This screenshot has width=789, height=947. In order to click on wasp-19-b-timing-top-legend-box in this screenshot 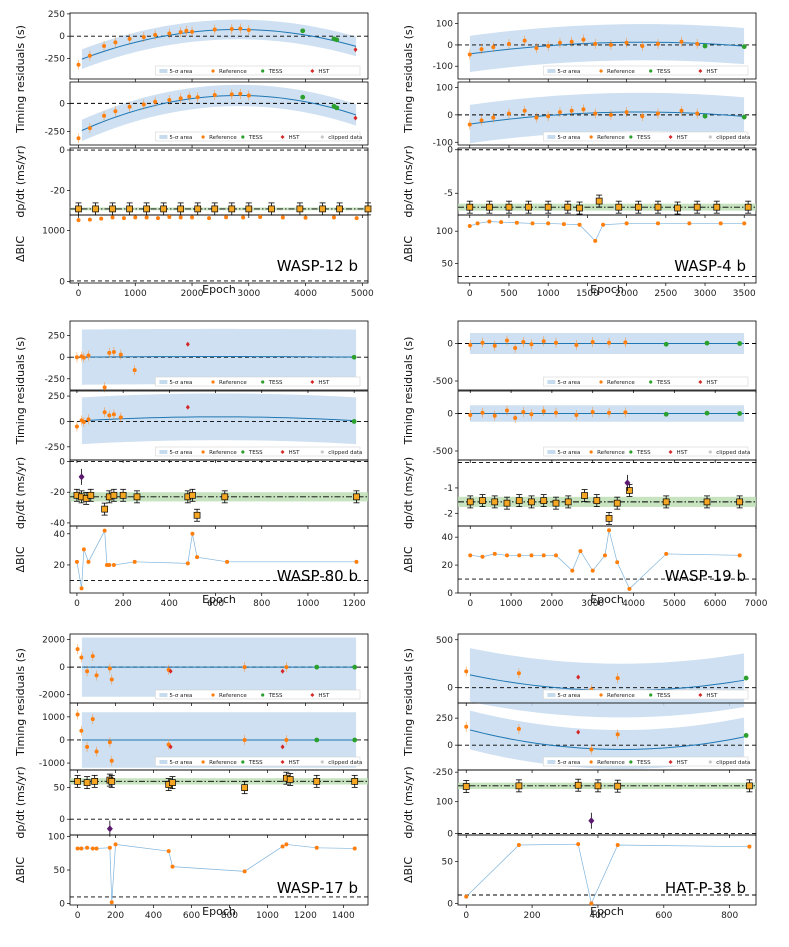, I will do `click(646, 381)`.